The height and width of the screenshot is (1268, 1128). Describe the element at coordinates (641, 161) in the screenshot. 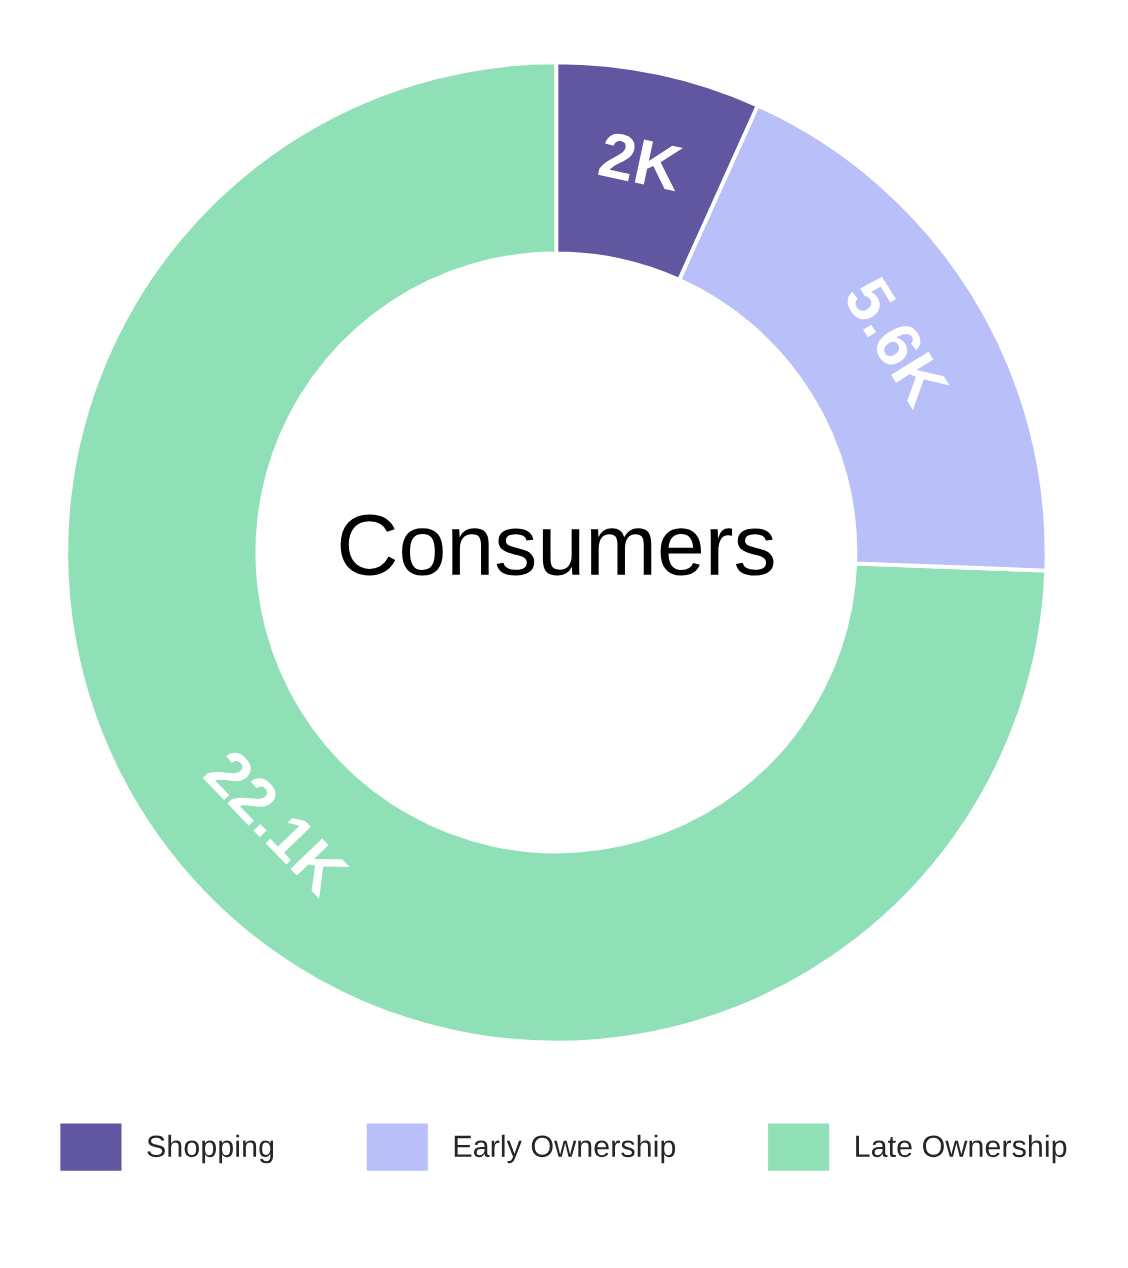

I see `data-label: 2K` at that location.